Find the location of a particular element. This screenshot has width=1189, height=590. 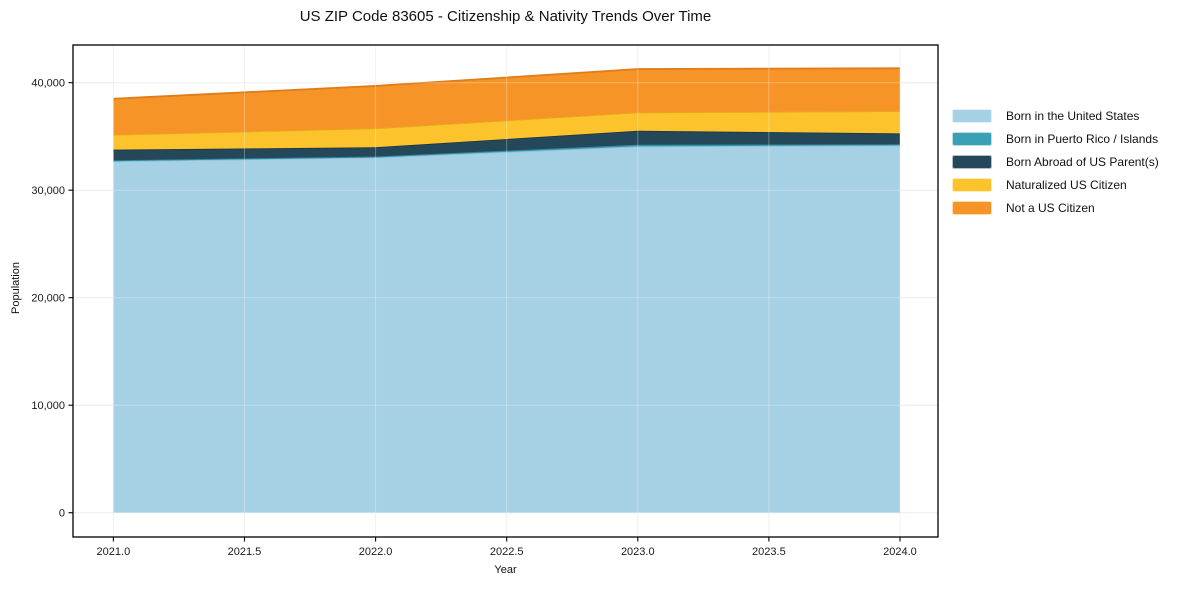

legend-label: Born in Puerto Rico / Islands is located at coordinates (1082, 139).